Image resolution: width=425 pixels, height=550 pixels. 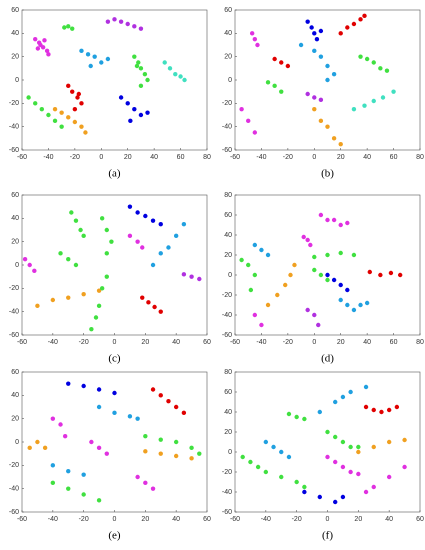 What do you see at coordinates (227, 295) in the screenshot?
I see `y-tick-label: -20` at bounding box center [227, 295].